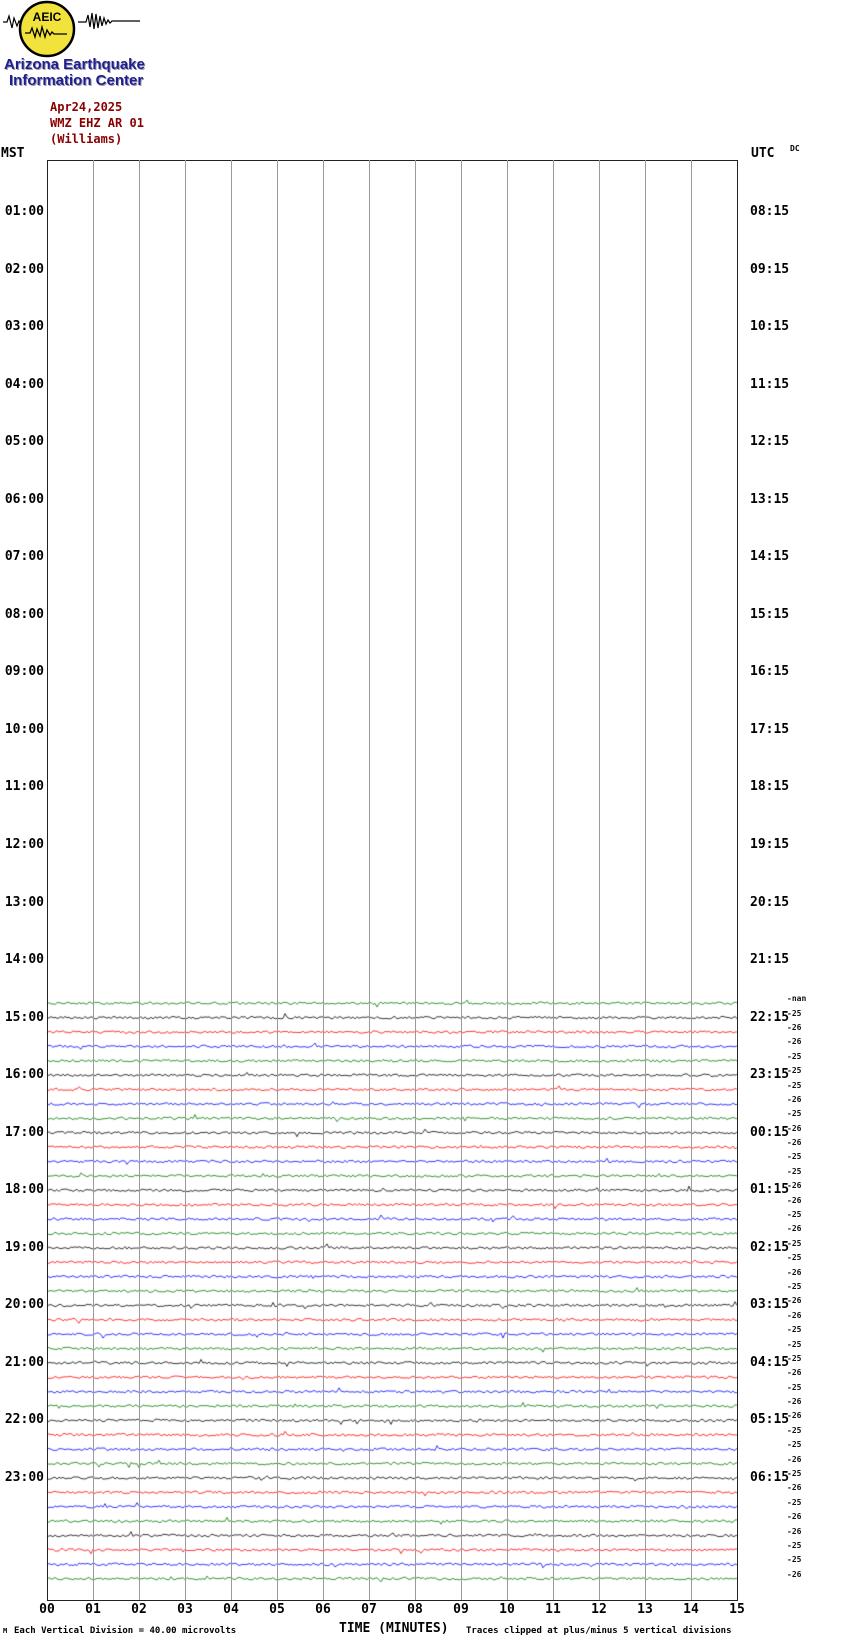  Describe the element at coordinates (86, 107) in the screenshot. I see `record-date: Apr24,2025` at that location.